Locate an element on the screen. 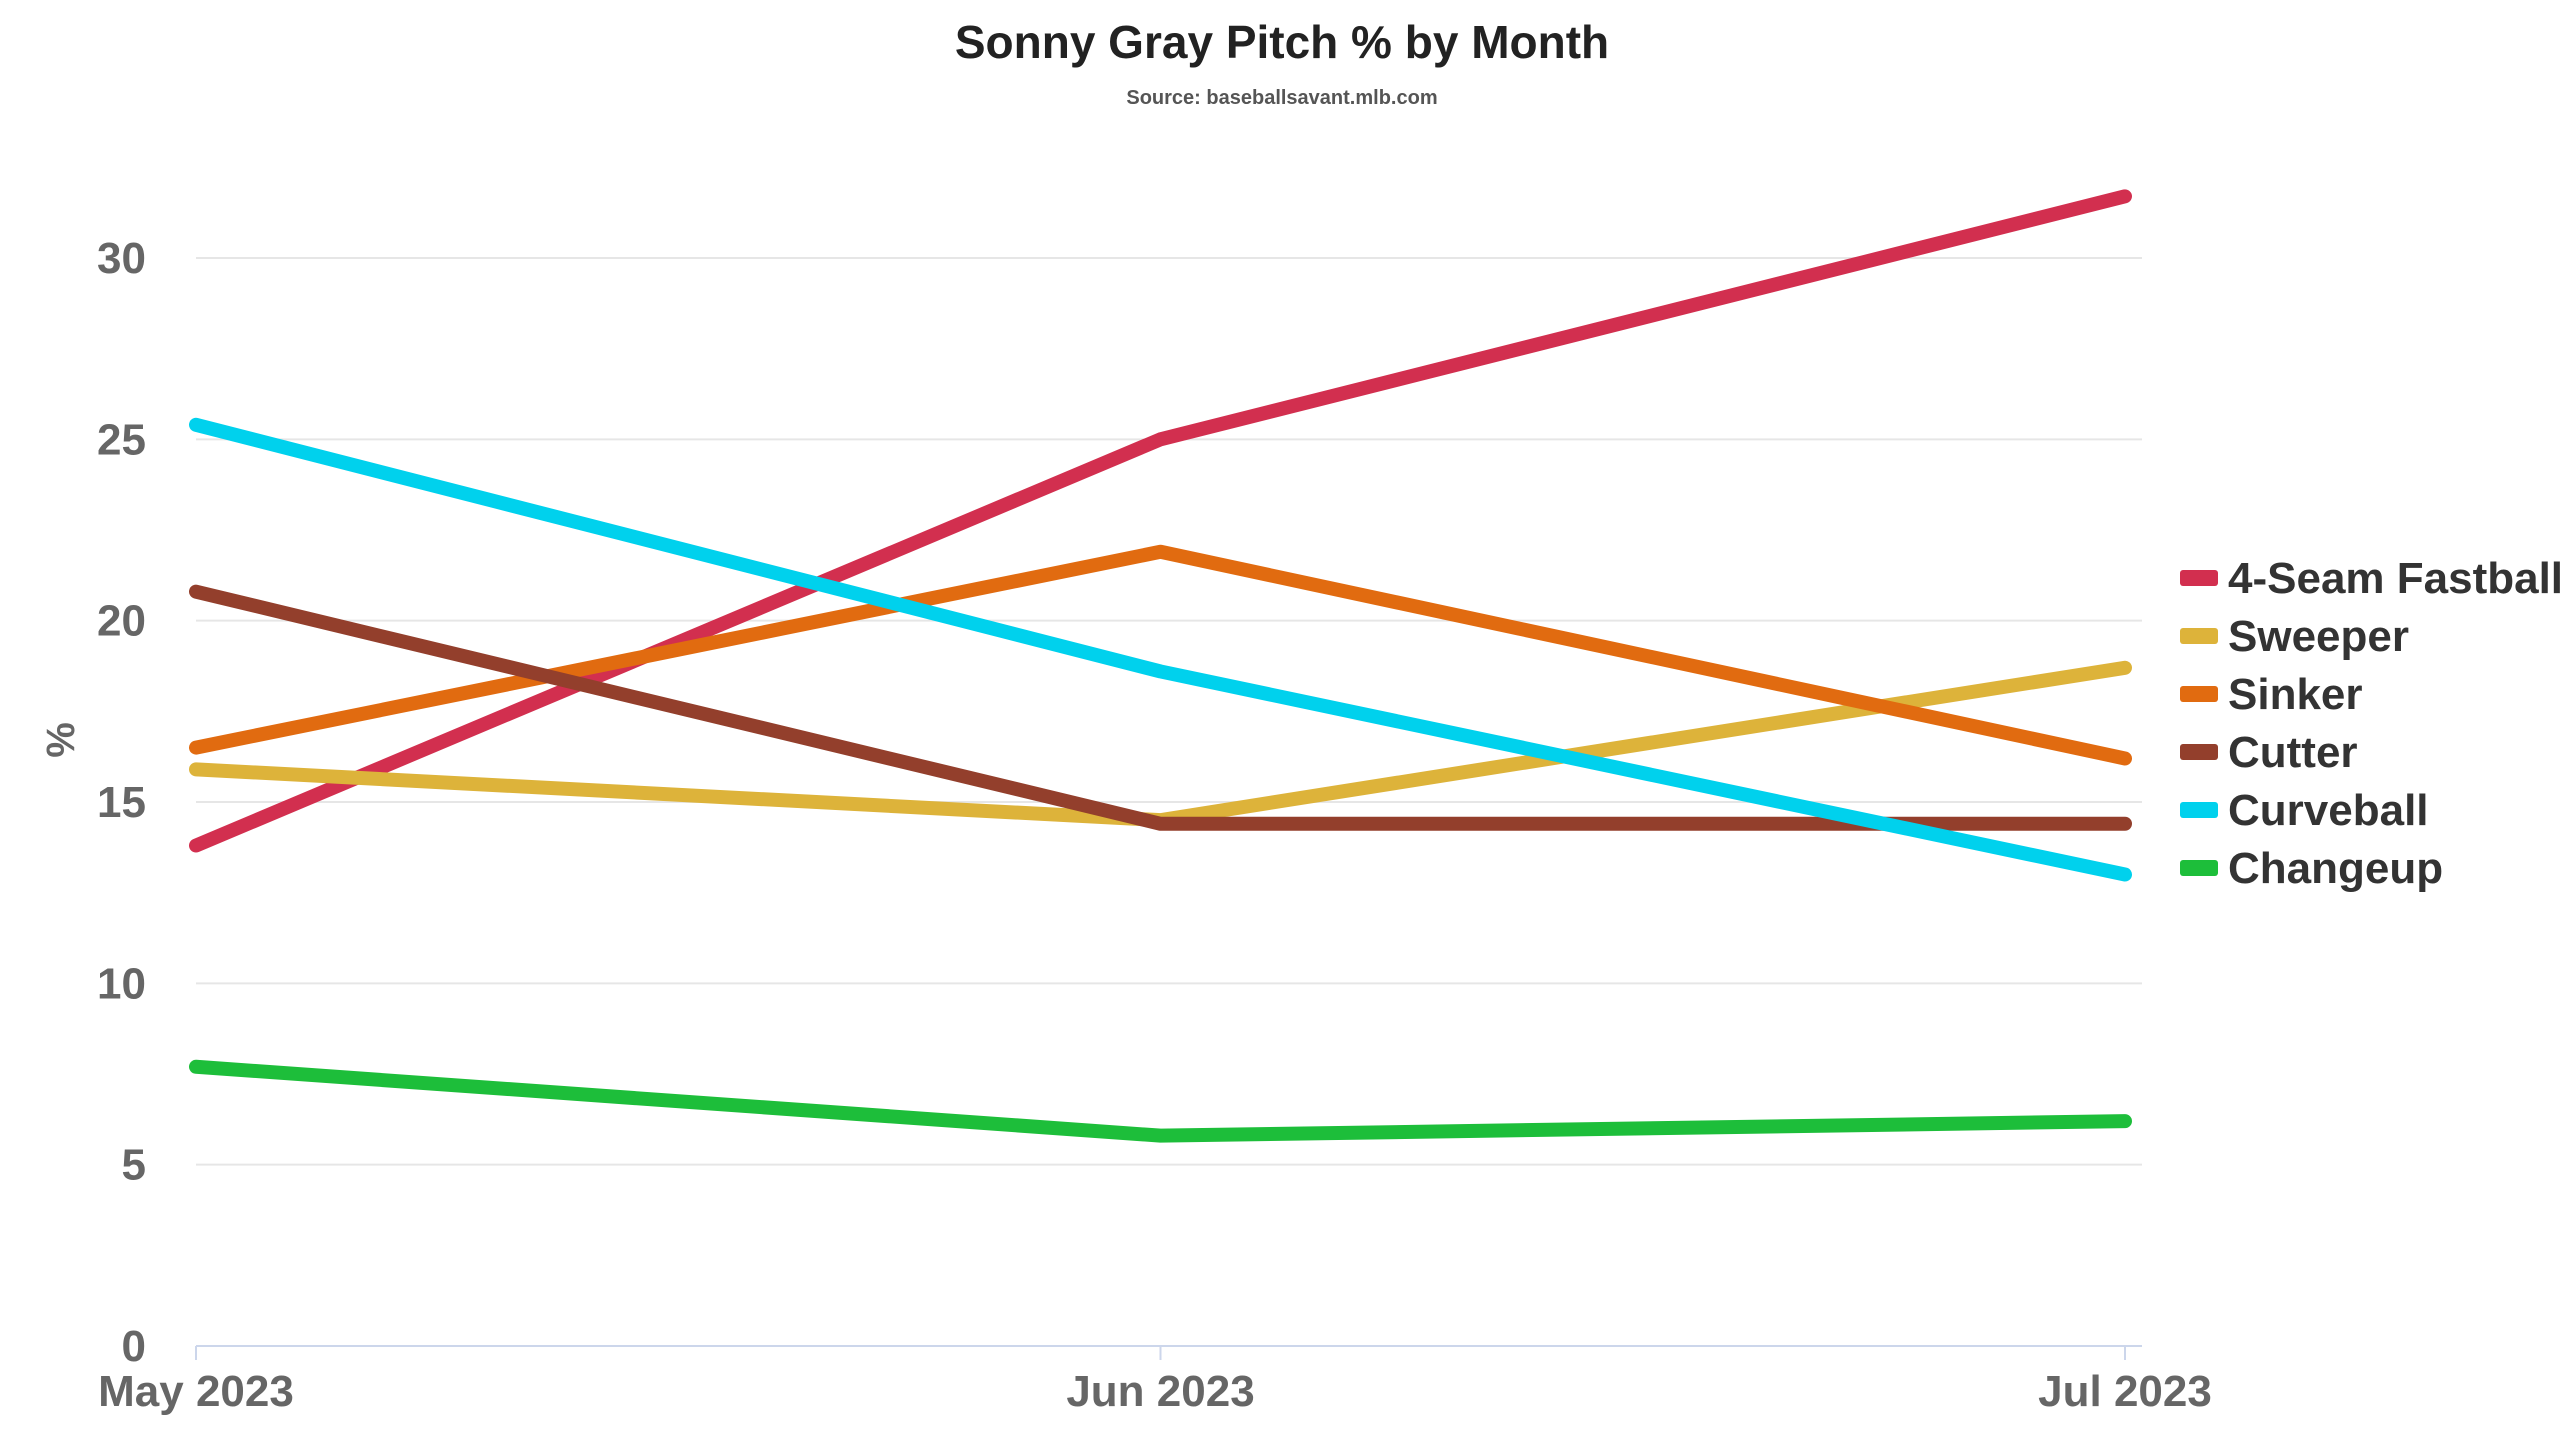 This screenshot has width=2560, height=1440. legend-label: Cutter is located at coordinates (2293, 752).